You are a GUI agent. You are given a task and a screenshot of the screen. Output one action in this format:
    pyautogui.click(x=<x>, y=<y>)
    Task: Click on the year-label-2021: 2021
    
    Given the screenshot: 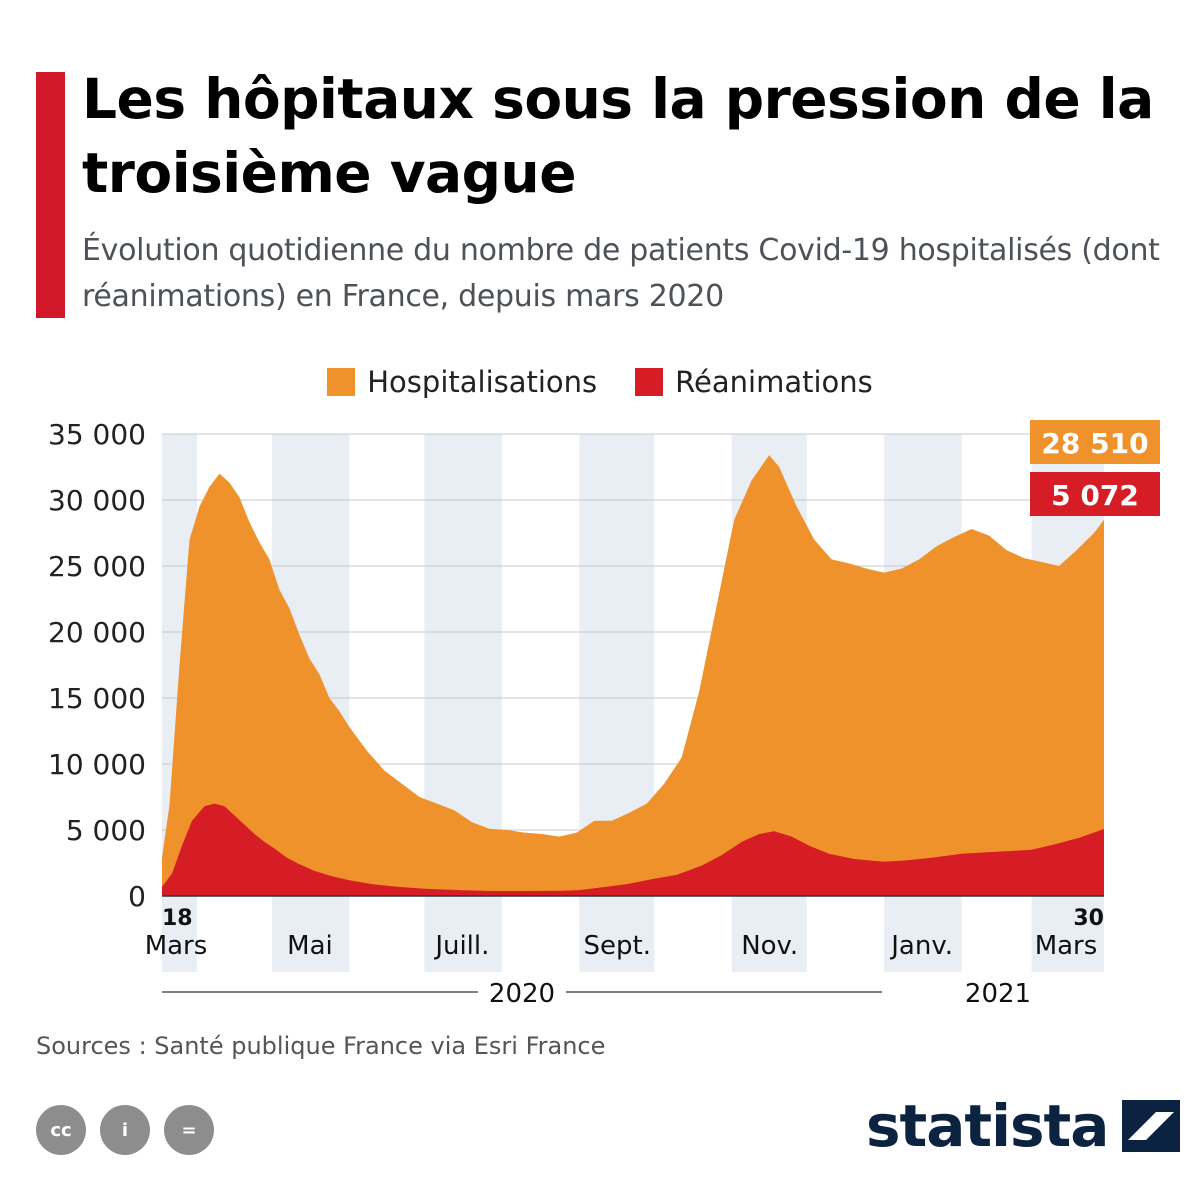 What is the action you would take?
    pyautogui.click(x=998, y=994)
    